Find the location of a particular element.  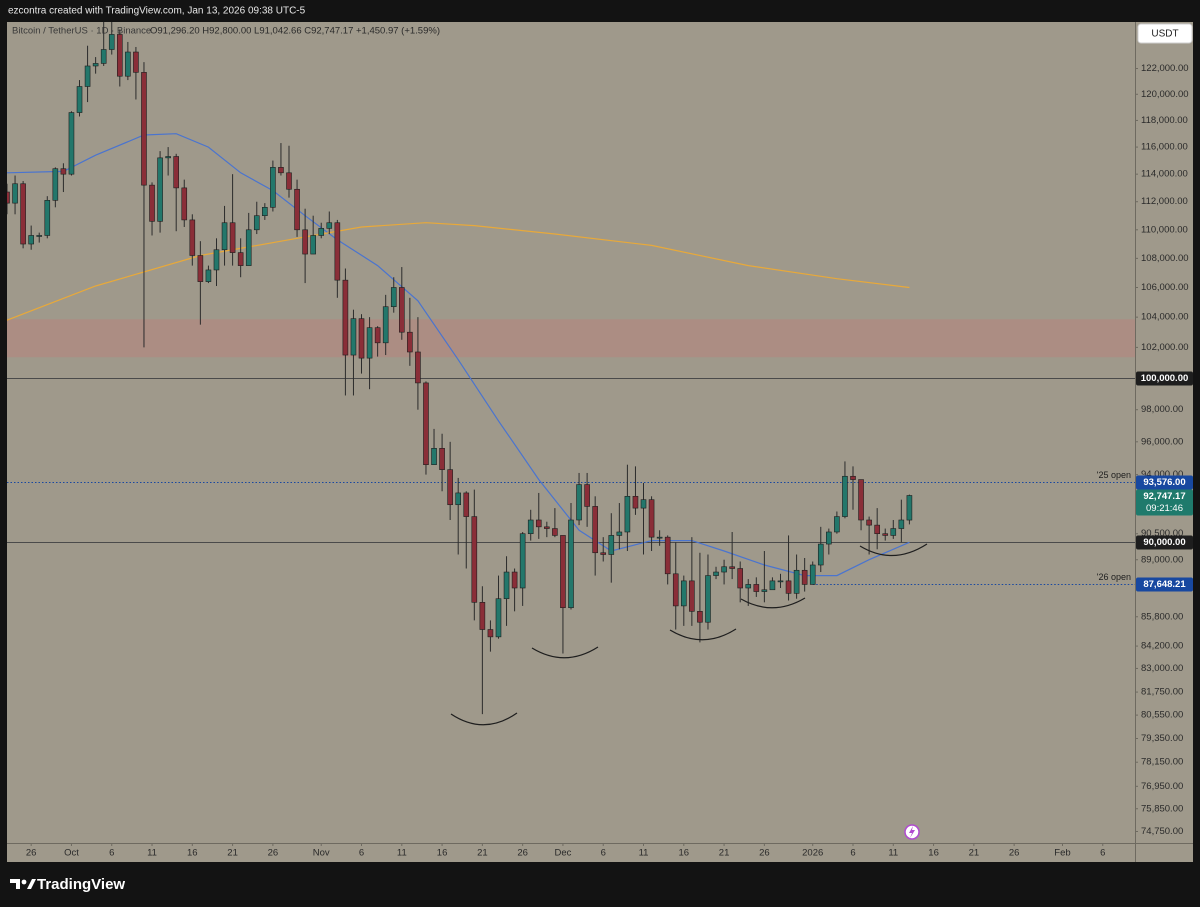

bolt is located at coordinates (912, 832).